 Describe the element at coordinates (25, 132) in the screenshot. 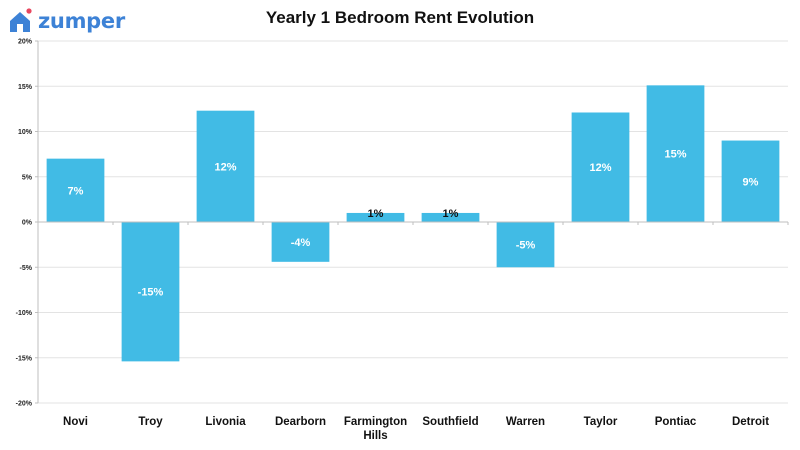

I see `y-tick-label: 10%` at that location.